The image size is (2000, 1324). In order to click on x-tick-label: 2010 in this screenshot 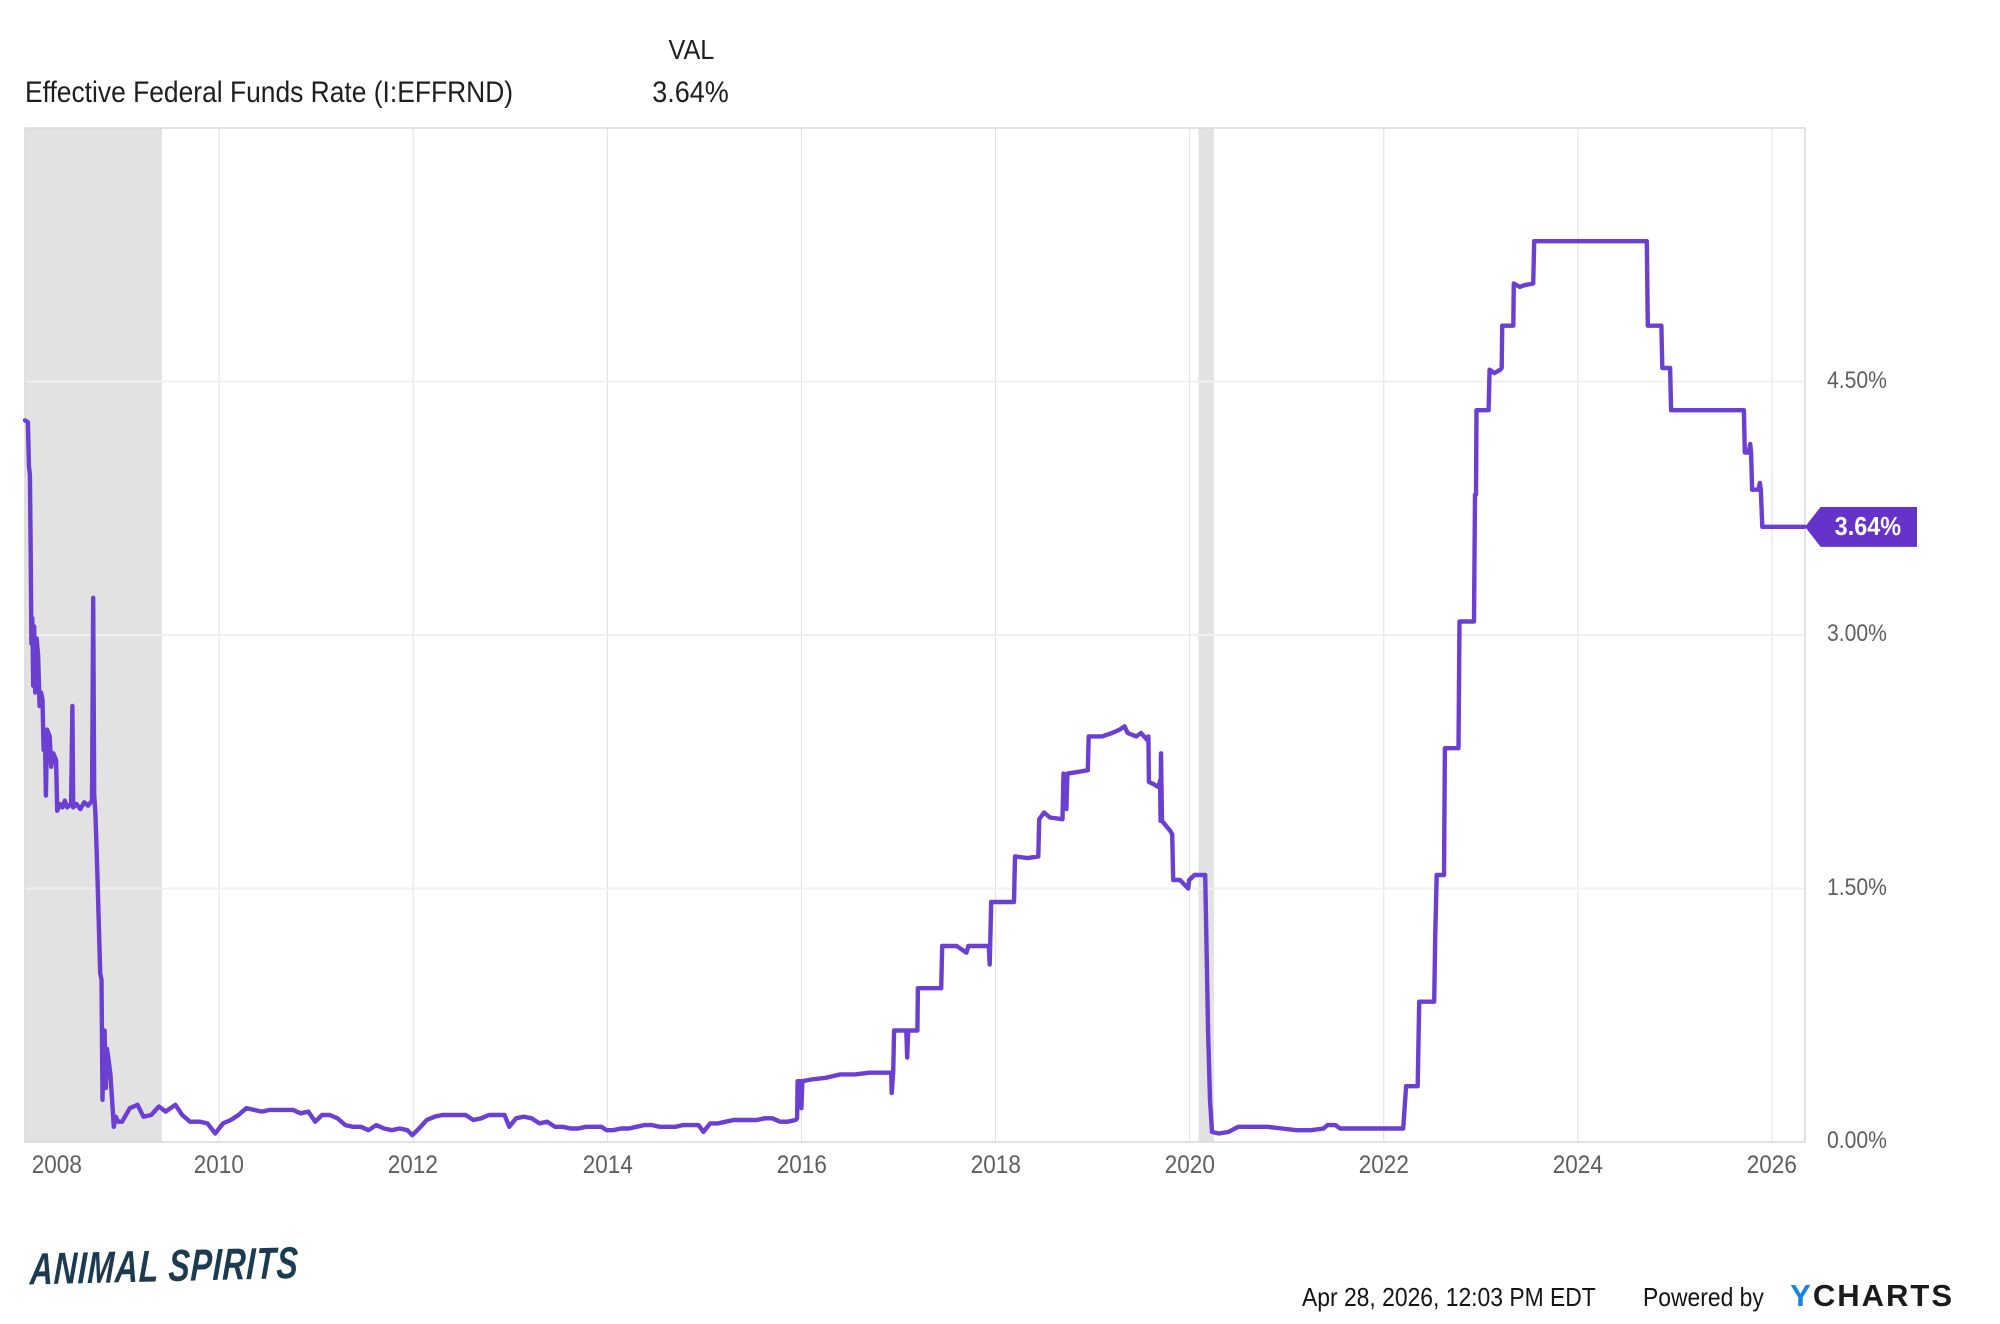, I will do `click(219, 1165)`.